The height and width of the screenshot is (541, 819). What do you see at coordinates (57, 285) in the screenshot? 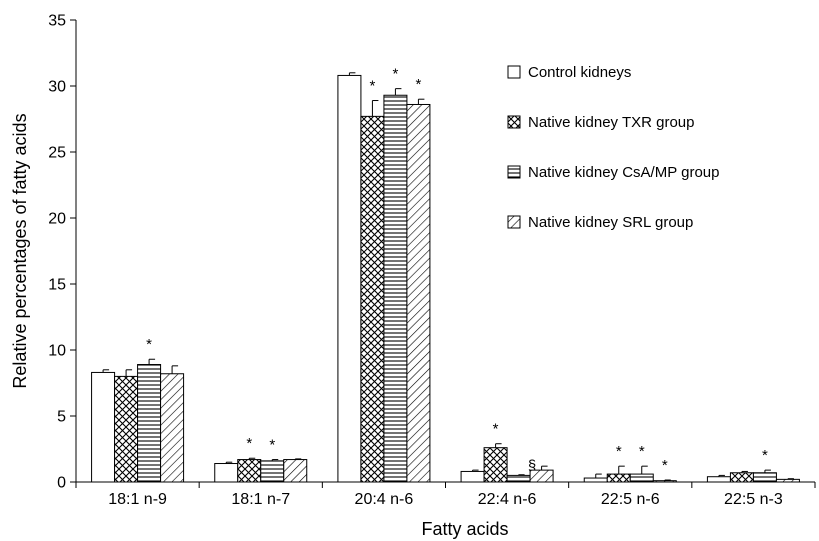
I see `y-tick-label: 15` at bounding box center [57, 285].